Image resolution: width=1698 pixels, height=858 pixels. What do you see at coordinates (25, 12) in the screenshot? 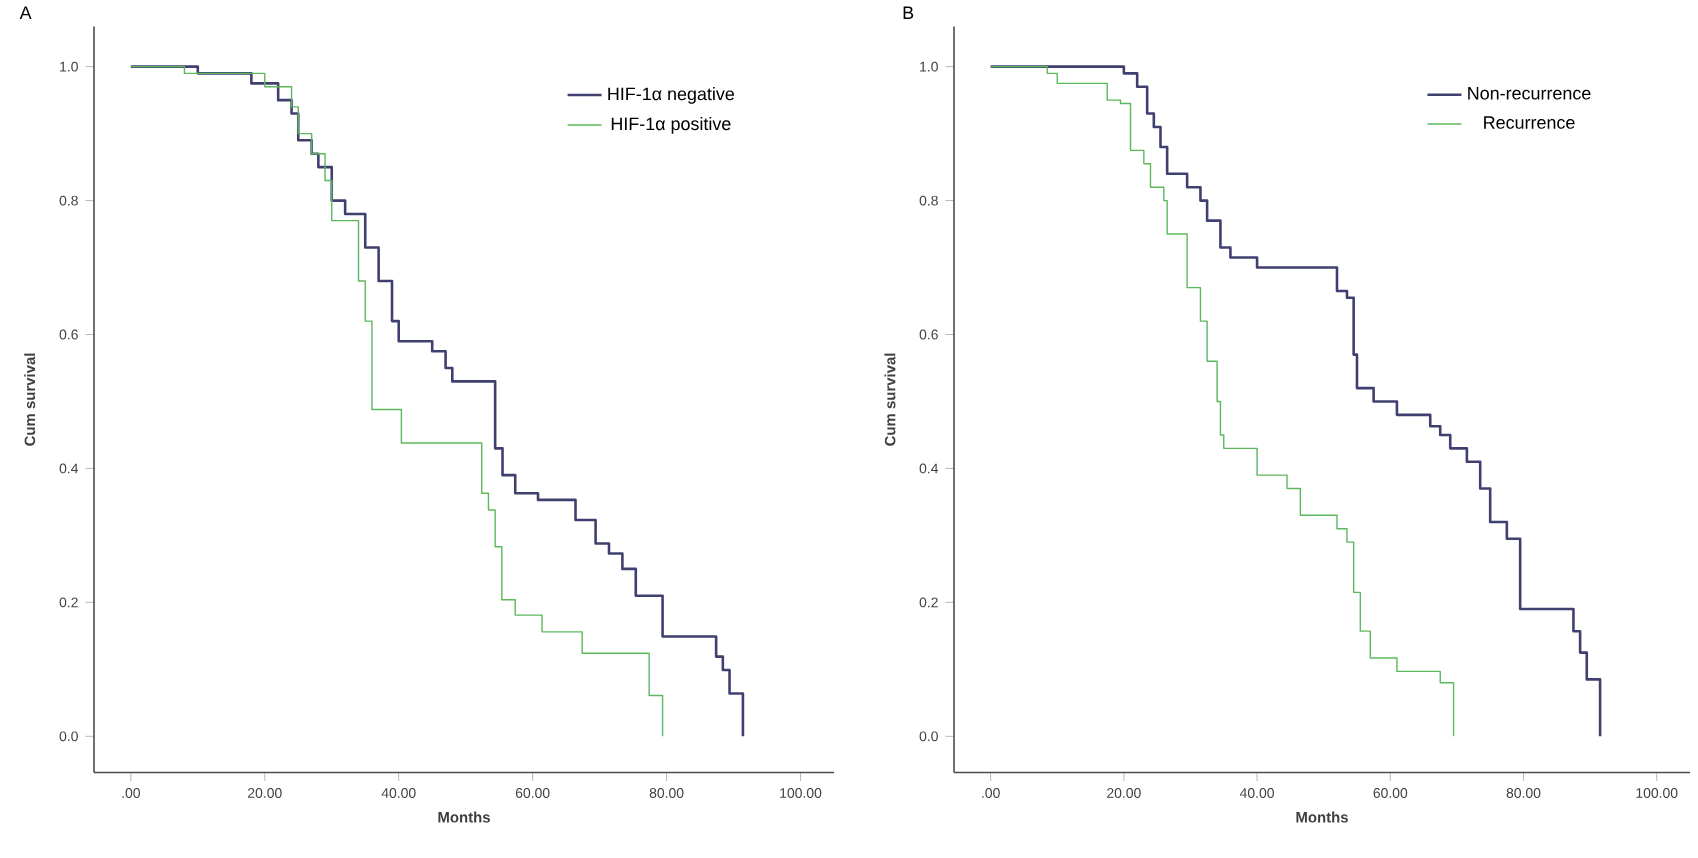
I see `chart-title: A` at bounding box center [25, 12].